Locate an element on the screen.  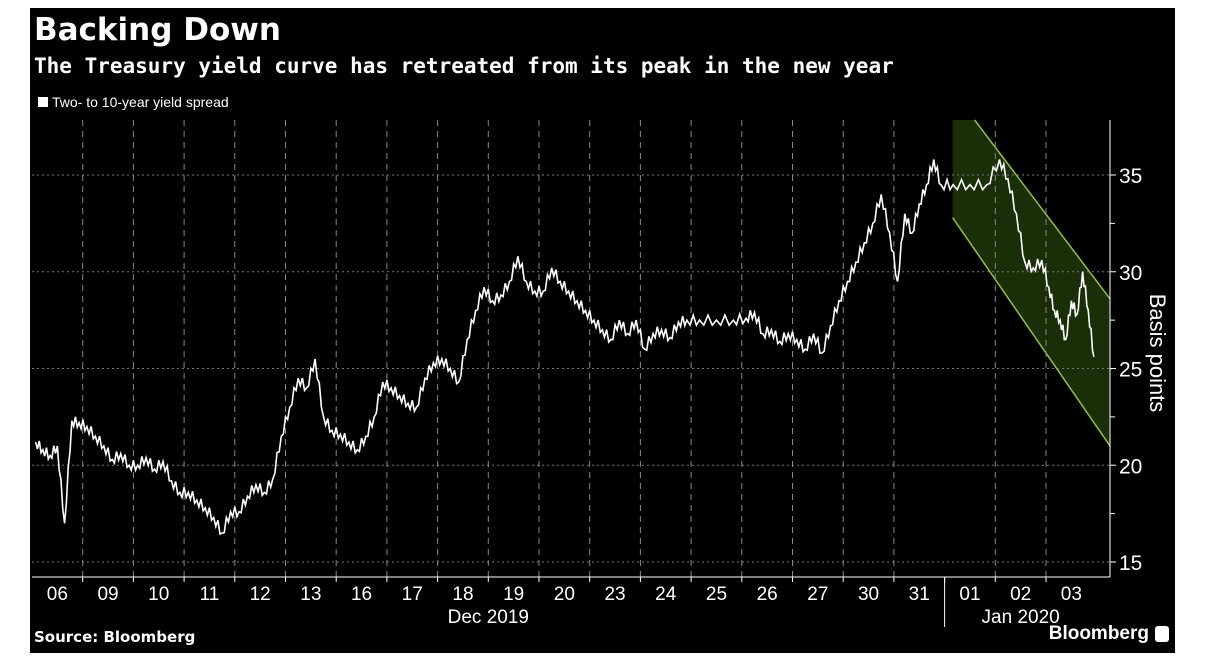
x-tick-label: 12 is located at coordinates (260, 594).